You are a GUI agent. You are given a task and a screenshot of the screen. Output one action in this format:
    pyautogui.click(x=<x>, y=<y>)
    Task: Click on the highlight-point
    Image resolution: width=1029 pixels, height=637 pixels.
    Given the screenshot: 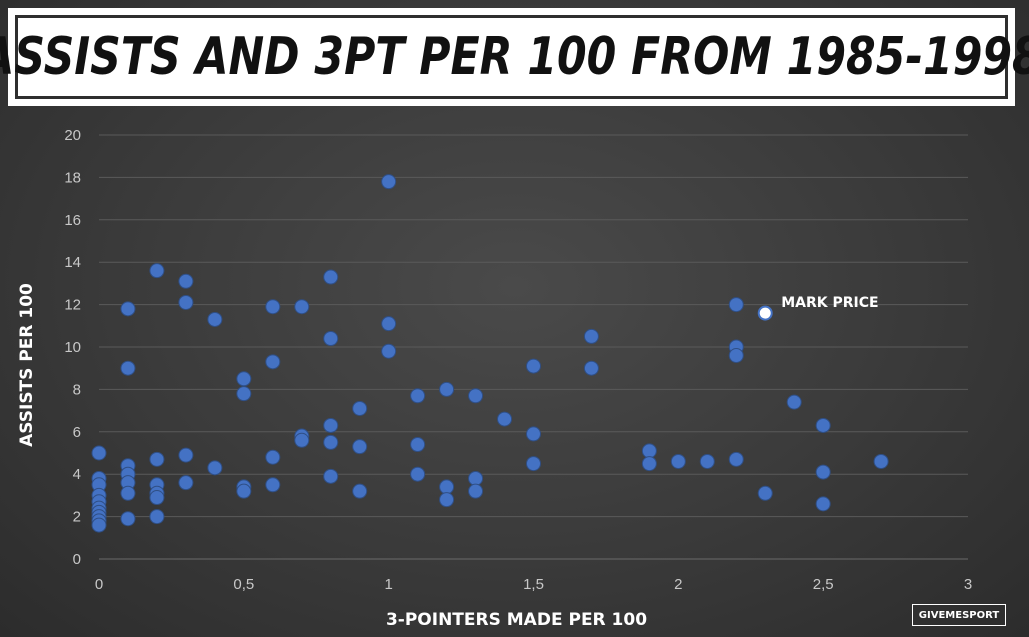 What is the action you would take?
    pyautogui.click(x=765, y=313)
    